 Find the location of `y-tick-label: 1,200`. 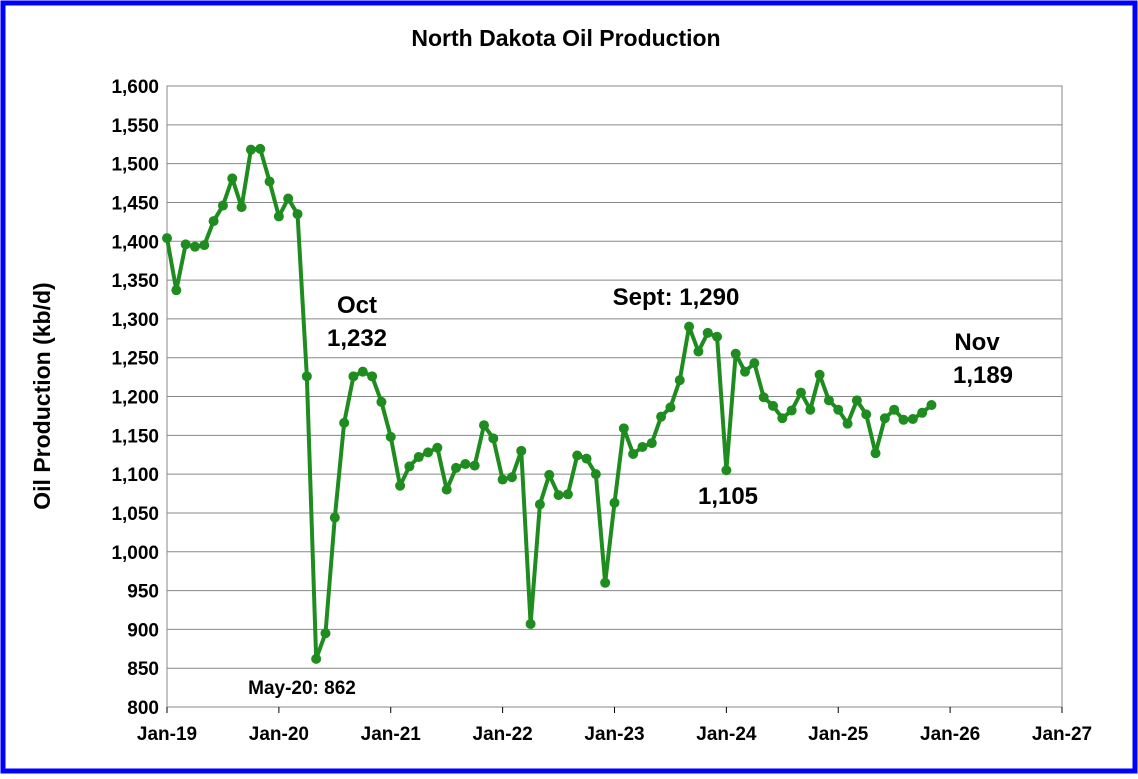

y-tick-label: 1,200 is located at coordinates (135, 398).